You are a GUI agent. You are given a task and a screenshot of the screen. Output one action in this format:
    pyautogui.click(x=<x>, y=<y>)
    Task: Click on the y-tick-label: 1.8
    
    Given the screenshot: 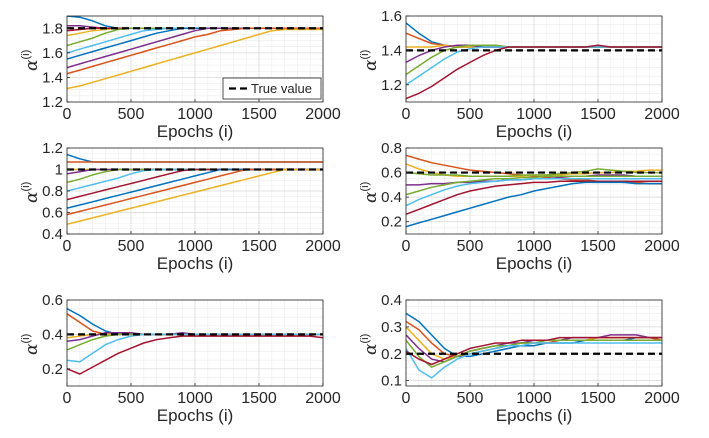 What is the action you would take?
    pyautogui.click(x=52, y=28)
    